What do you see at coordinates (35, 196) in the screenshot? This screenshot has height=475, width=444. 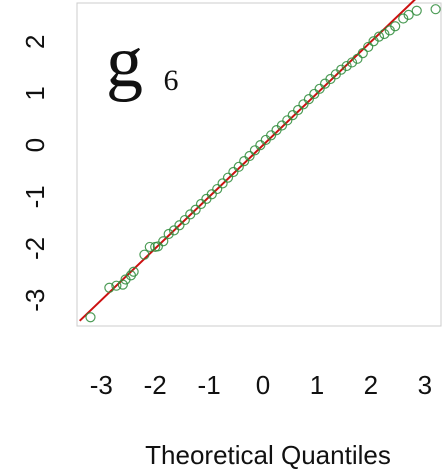 I see `y-tick-label: -1` at bounding box center [35, 196].